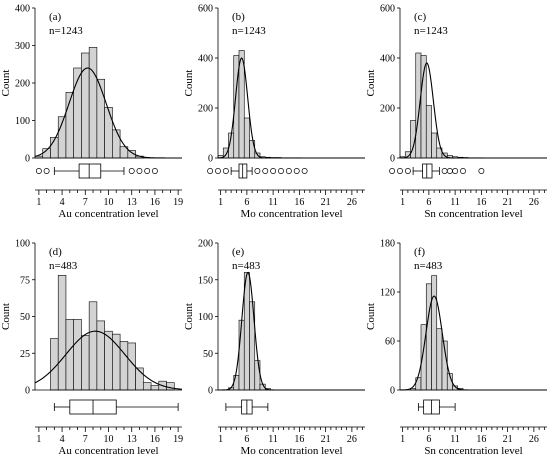 The height and width of the screenshot is (457, 550). What do you see at coordinates (205, 280) in the screenshot?
I see `y-tick-label: 150` at bounding box center [205, 280].